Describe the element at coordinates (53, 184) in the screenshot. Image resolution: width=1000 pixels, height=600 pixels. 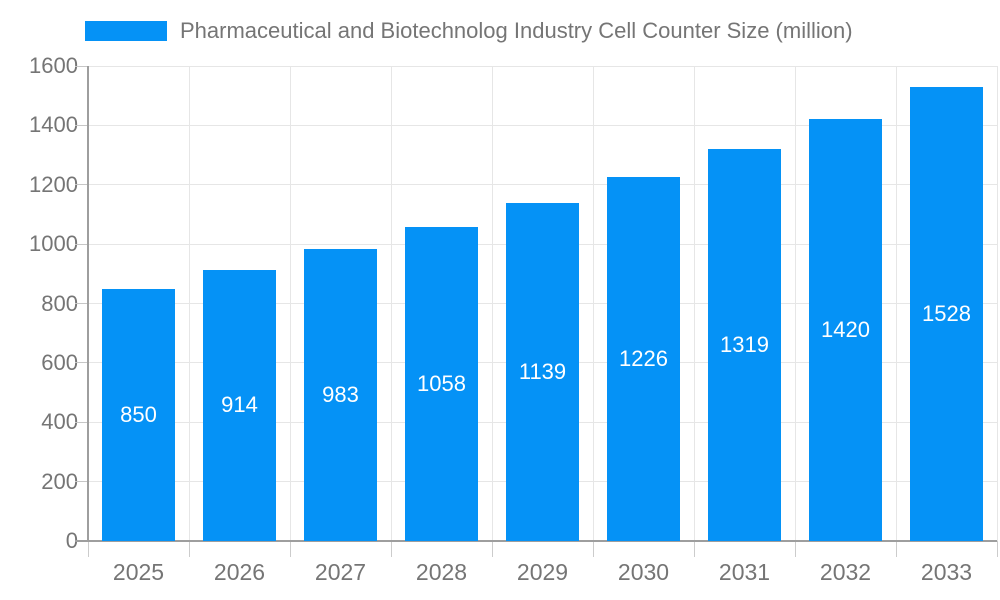
I see `y-axis-tick-label: 1200` at that location.